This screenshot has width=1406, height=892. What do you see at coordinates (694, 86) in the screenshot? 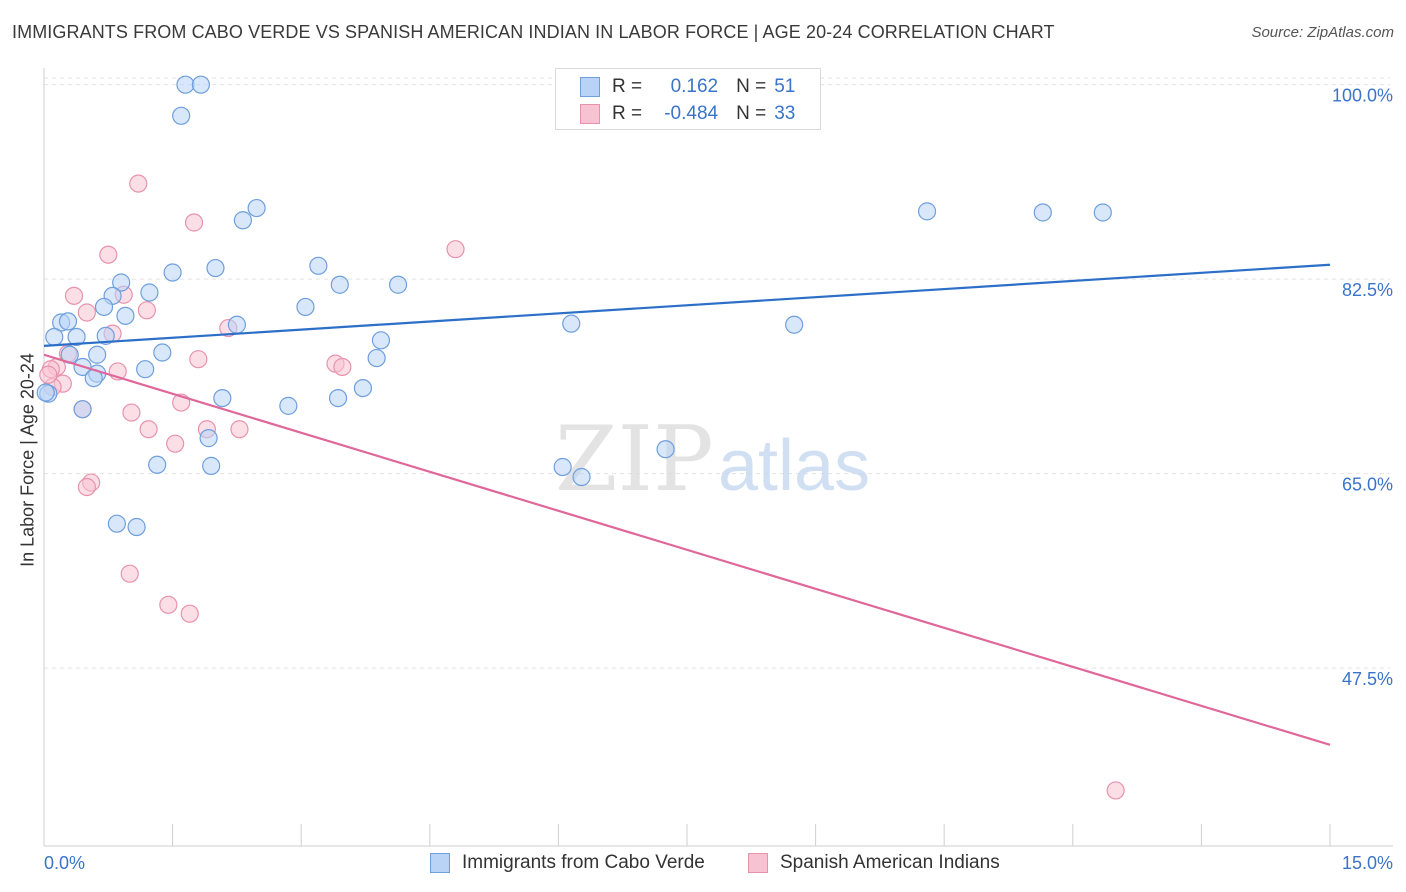
I see `legend-r-value: 0.162` at bounding box center [694, 86].